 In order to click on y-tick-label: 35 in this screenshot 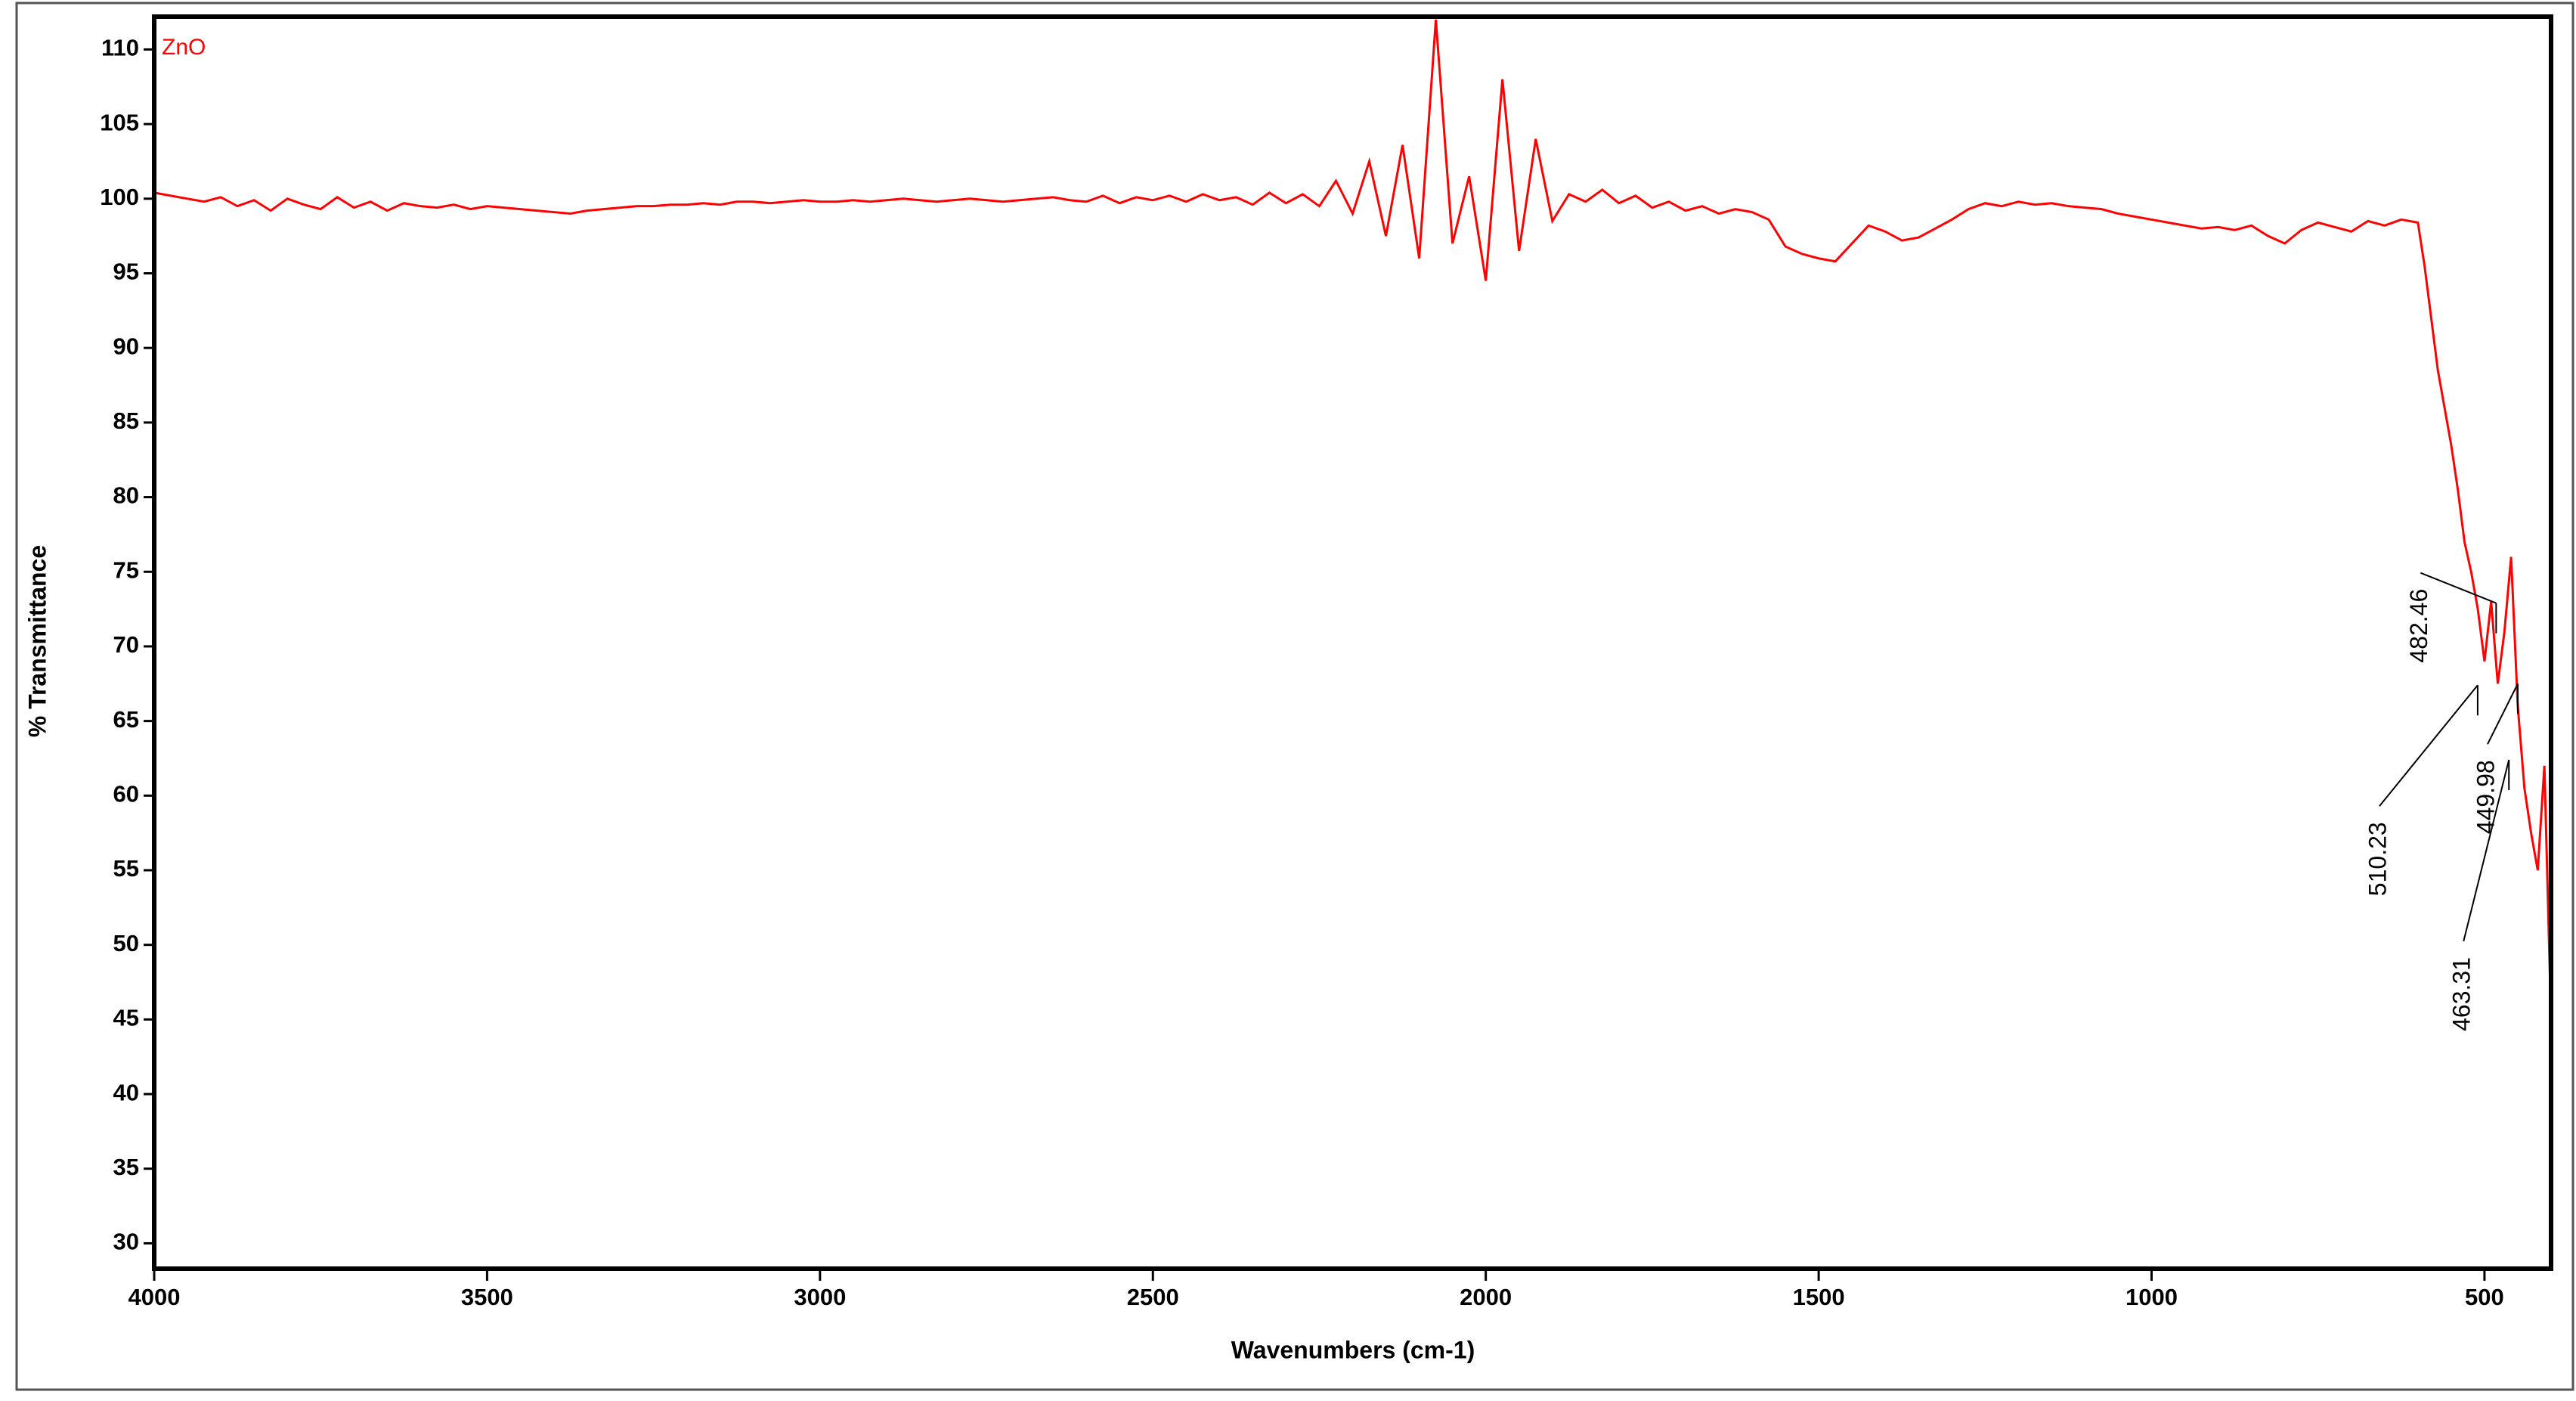, I will do `click(126, 1167)`.